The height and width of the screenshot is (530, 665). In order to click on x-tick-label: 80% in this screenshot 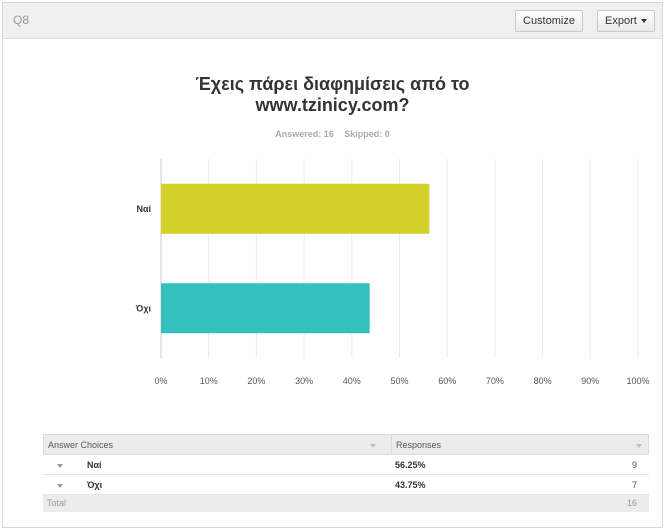, I will do `click(543, 381)`.